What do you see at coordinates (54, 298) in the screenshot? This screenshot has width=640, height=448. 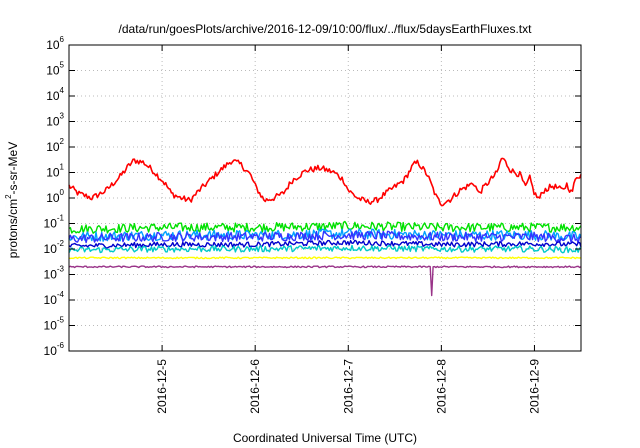 I see `y-tick-label: 10⁻⁴` at bounding box center [54, 298].